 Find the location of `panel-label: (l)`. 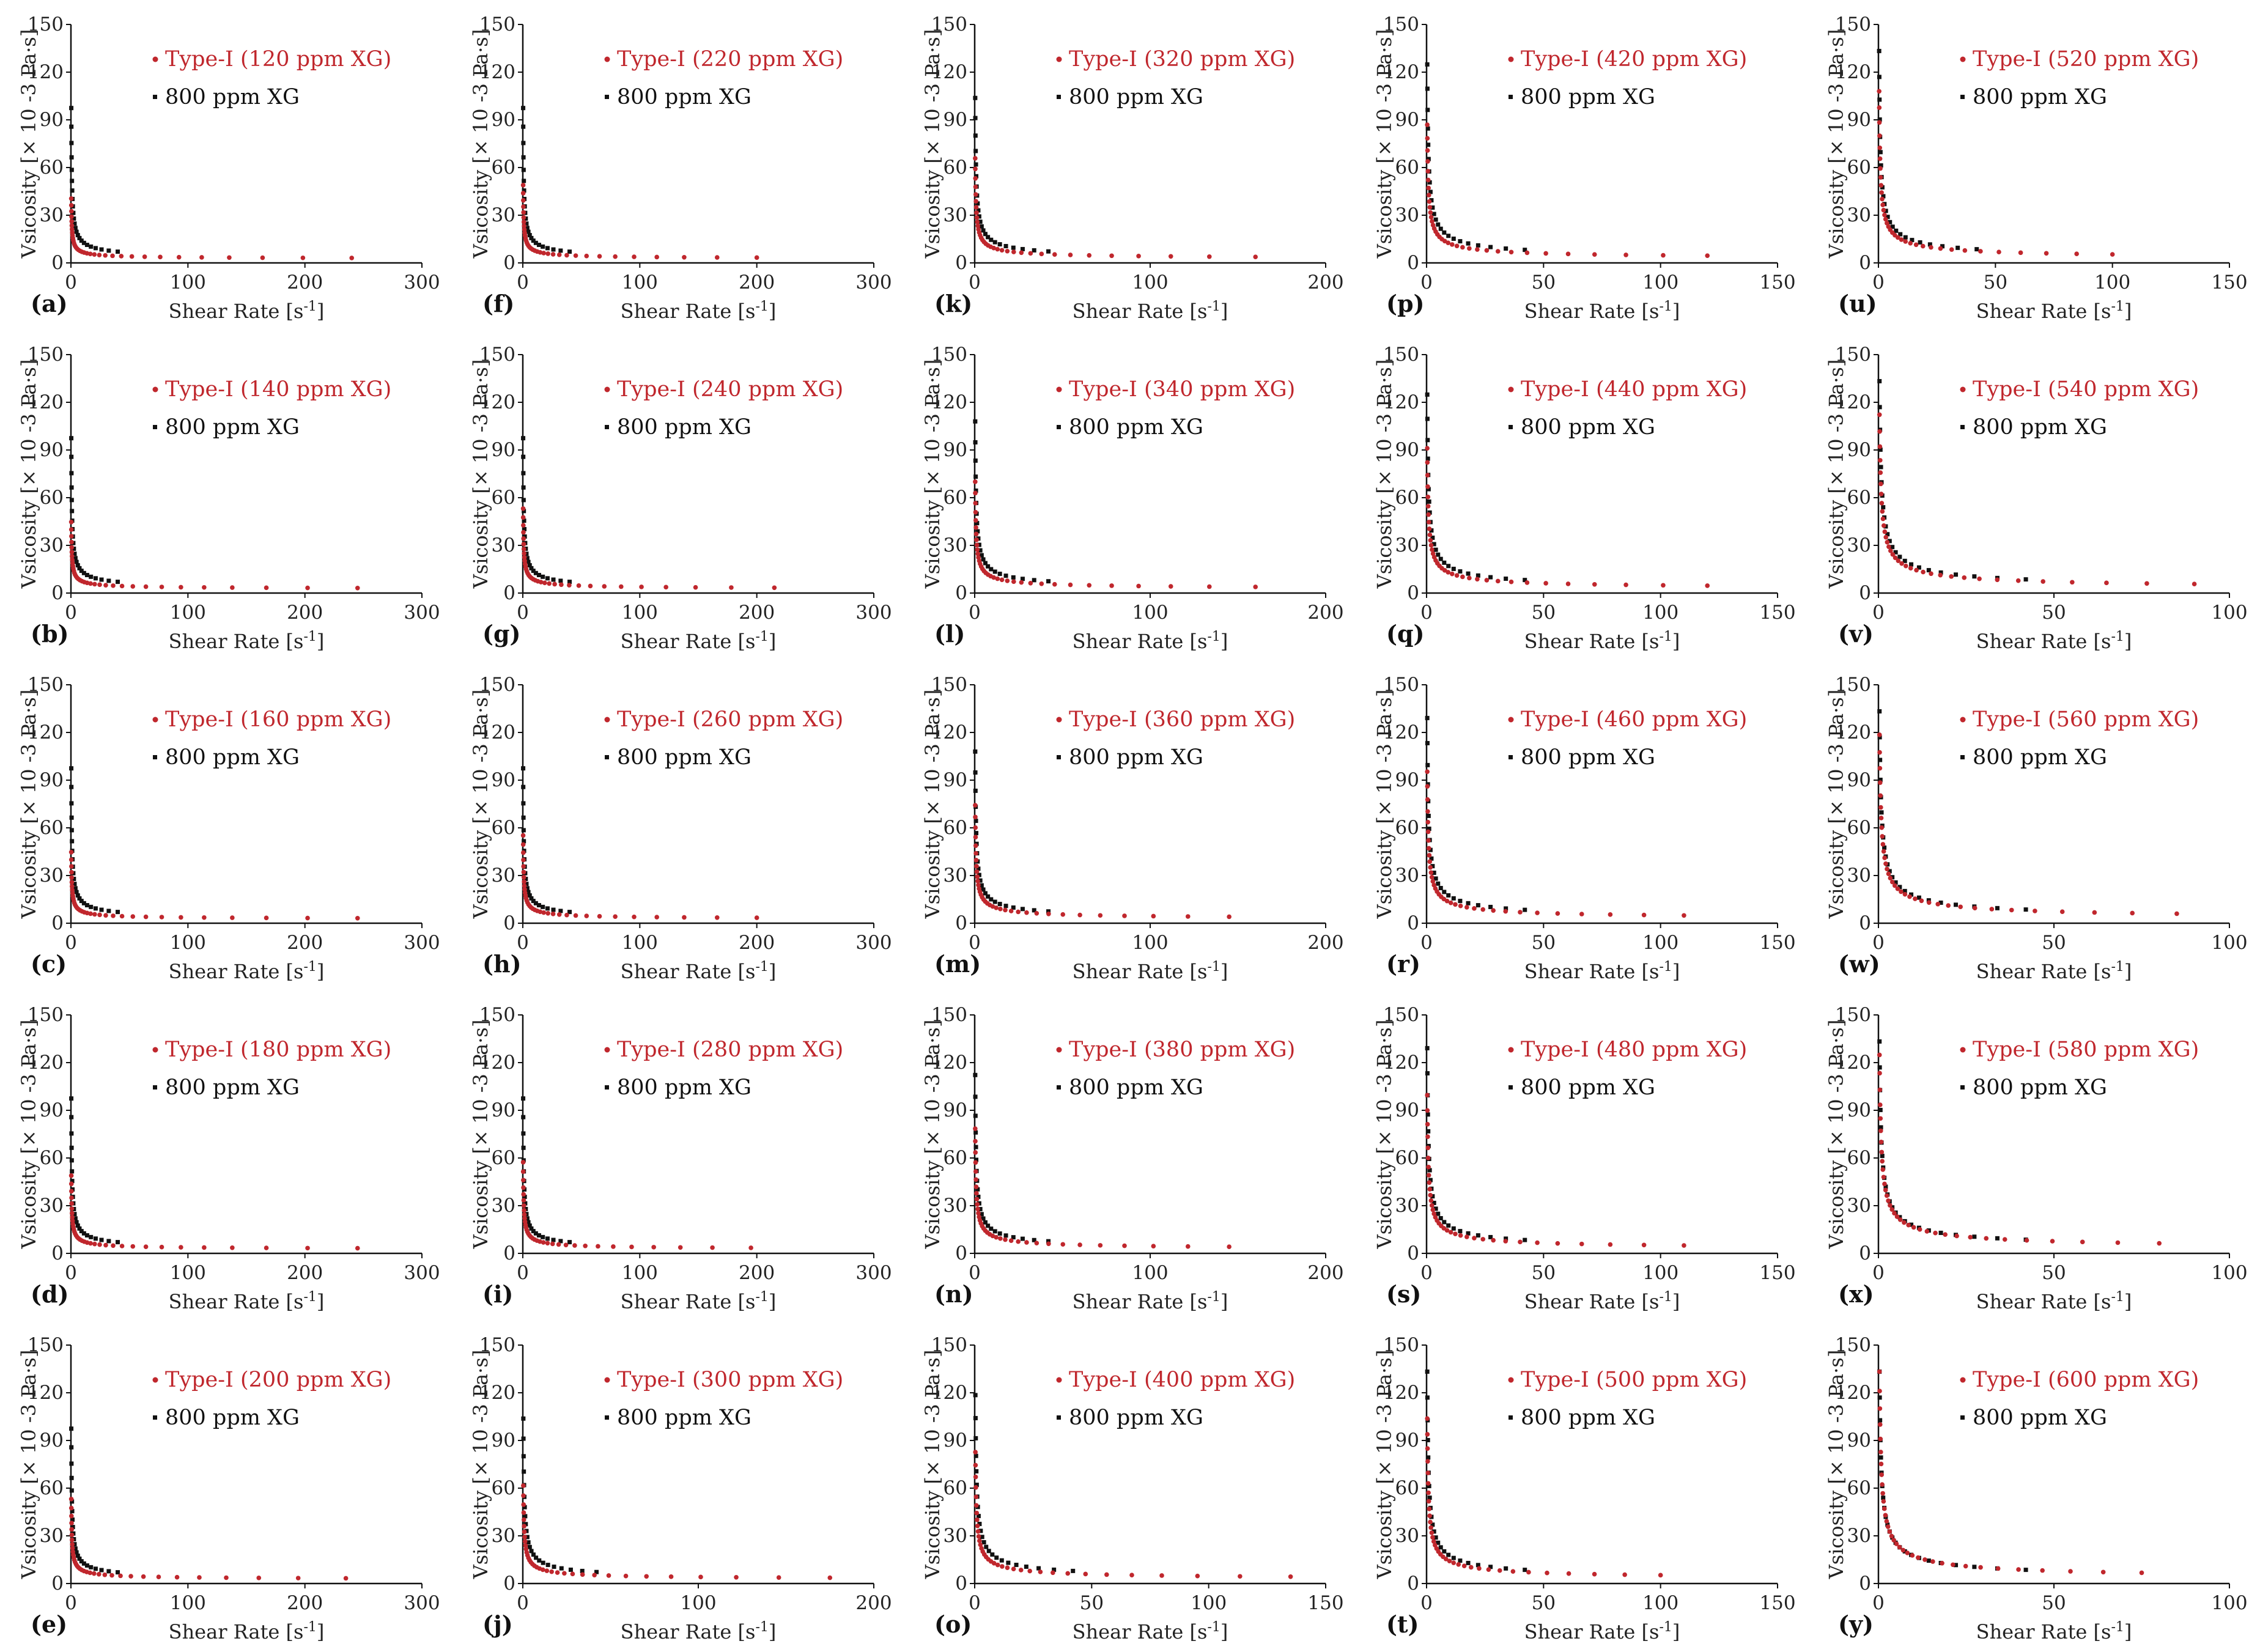

panel-label: (l) is located at coordinates (949, 633).